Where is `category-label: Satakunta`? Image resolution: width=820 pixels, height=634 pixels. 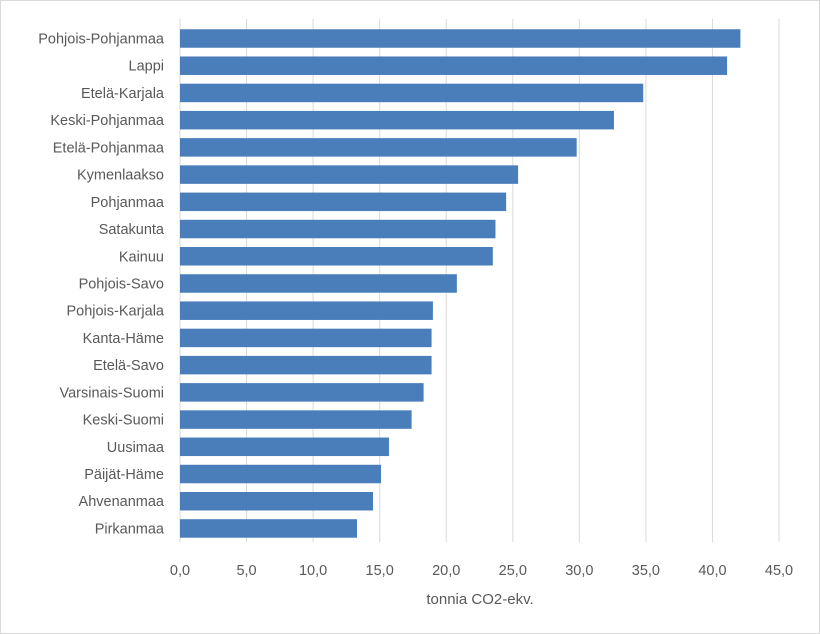 category-label: Satakunta is located at coordinates (132, 230).